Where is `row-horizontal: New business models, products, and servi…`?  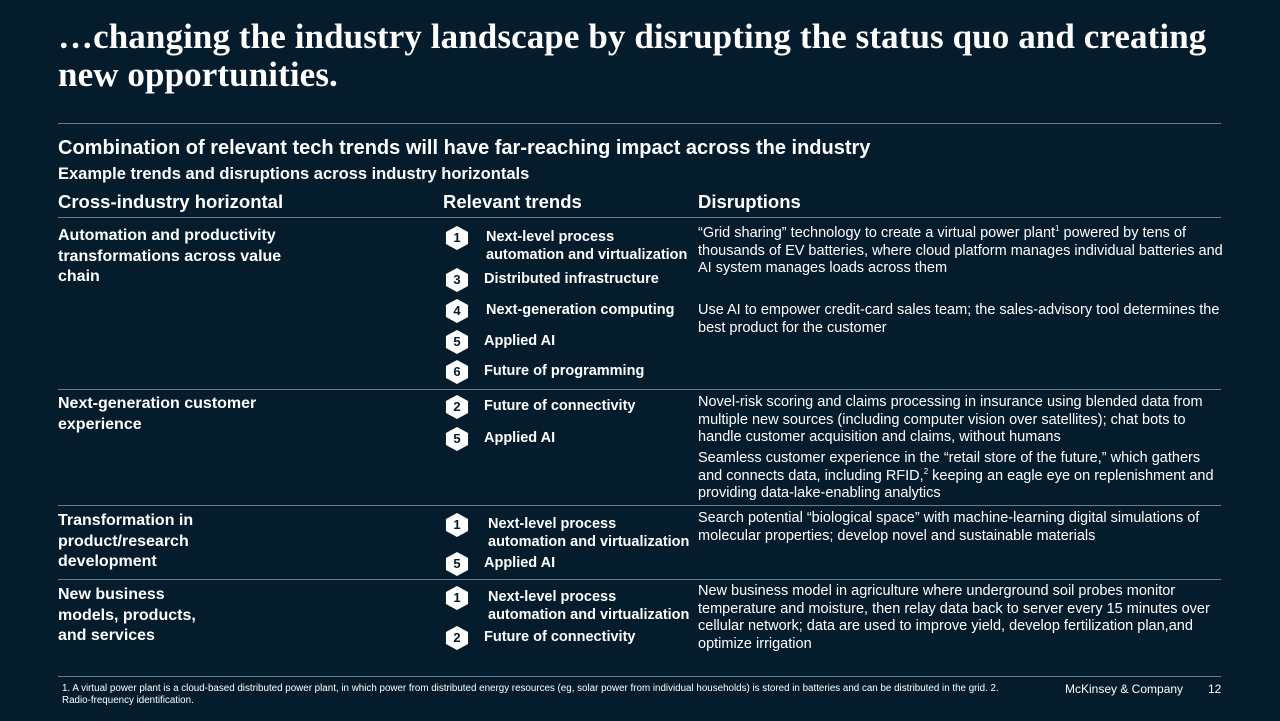
row-horizontal: New business models, products, and servi… is located at coordinates (127, 615).